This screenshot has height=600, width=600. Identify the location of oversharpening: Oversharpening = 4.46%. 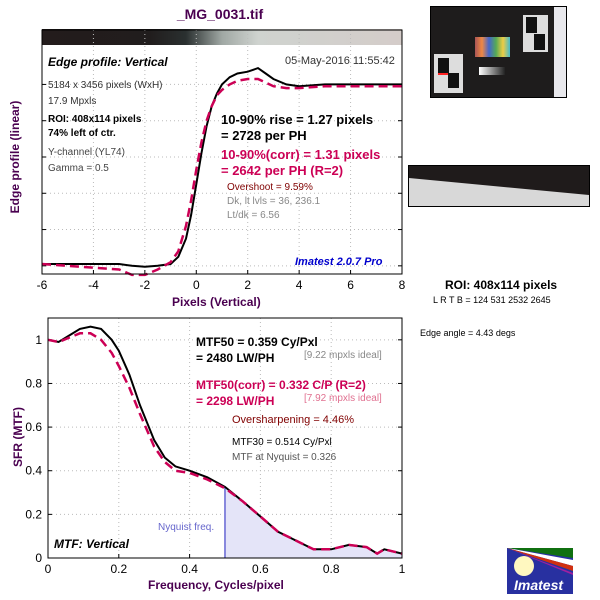
(293, 420).